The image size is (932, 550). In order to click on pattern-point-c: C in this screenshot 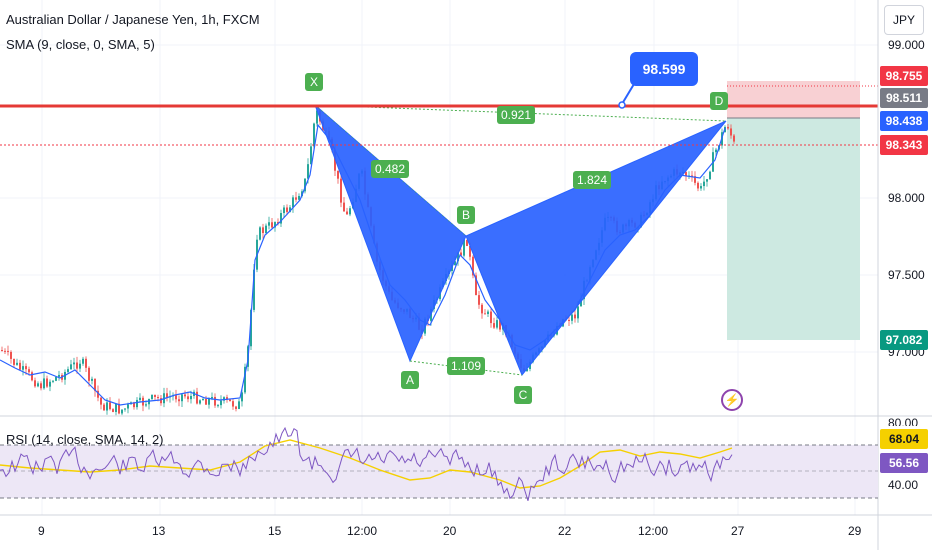, I will do `click(523, 395)`.